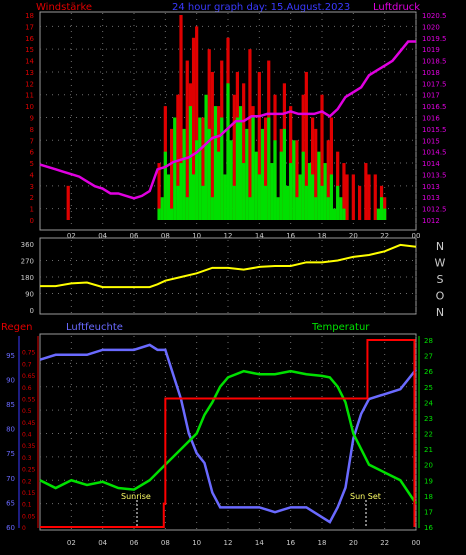 This screenshot has width=466, height=555. I want to click on top-right-tick: 1013.5, so click(434, 175).